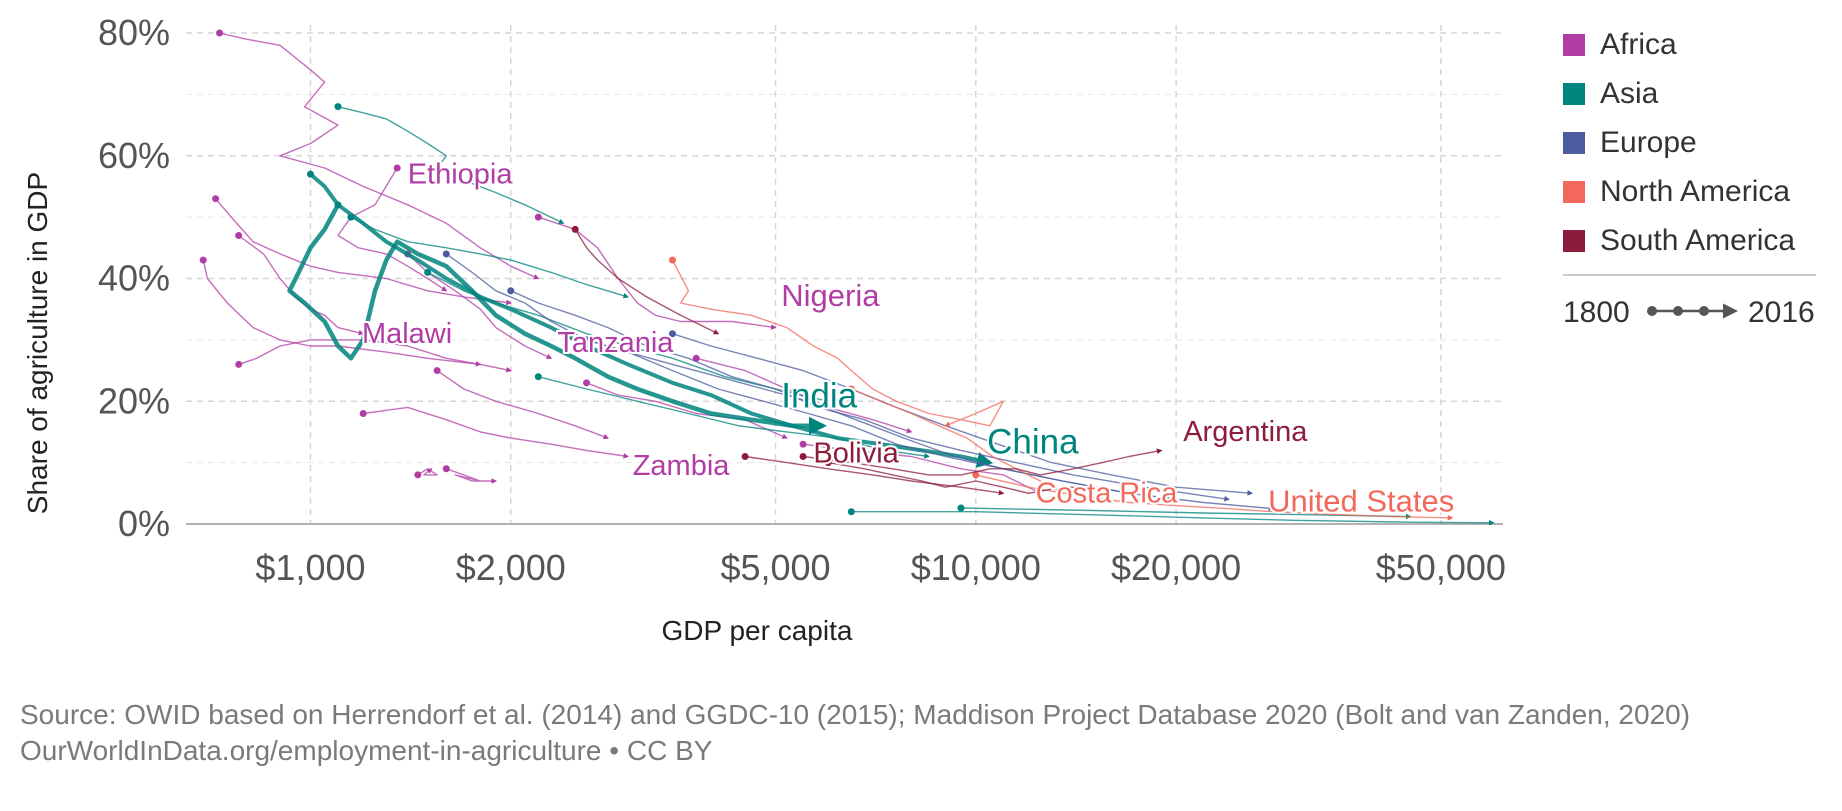 The image size is (1842, 811). I want to click on legend-swatch-north-america, so click(1574, 192).